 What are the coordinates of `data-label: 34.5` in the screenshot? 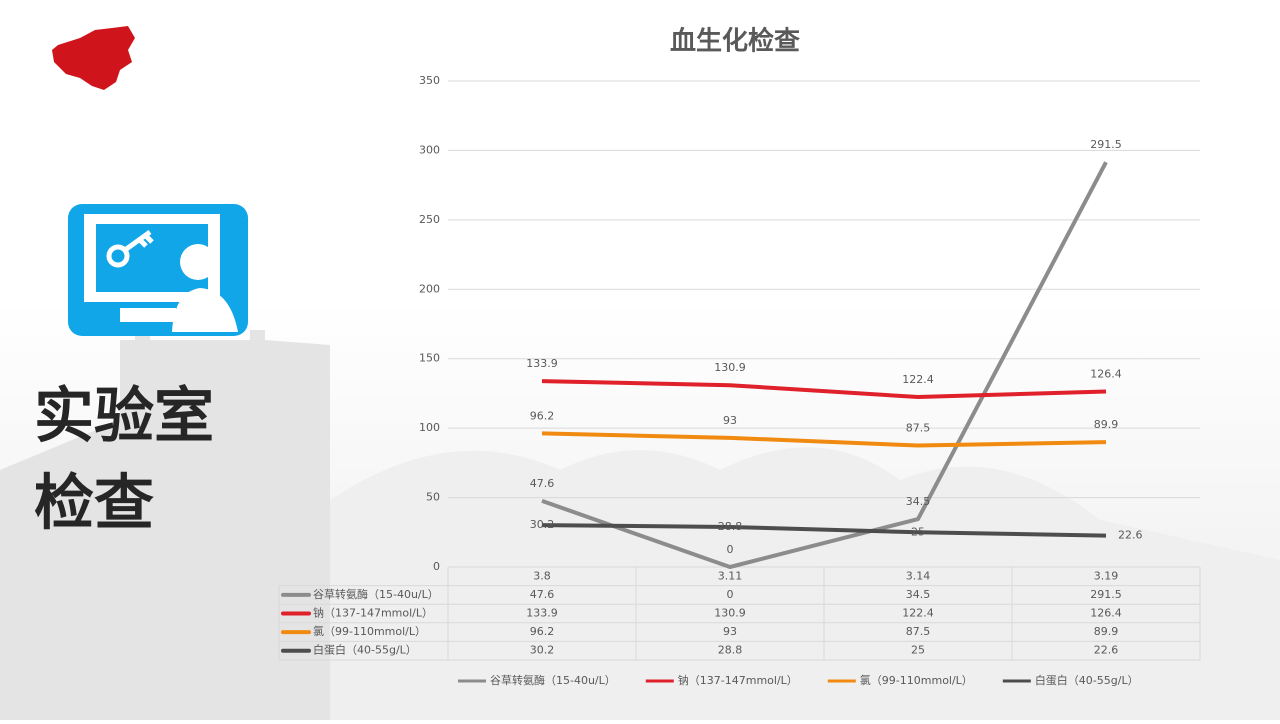 It's located at (918, 501).